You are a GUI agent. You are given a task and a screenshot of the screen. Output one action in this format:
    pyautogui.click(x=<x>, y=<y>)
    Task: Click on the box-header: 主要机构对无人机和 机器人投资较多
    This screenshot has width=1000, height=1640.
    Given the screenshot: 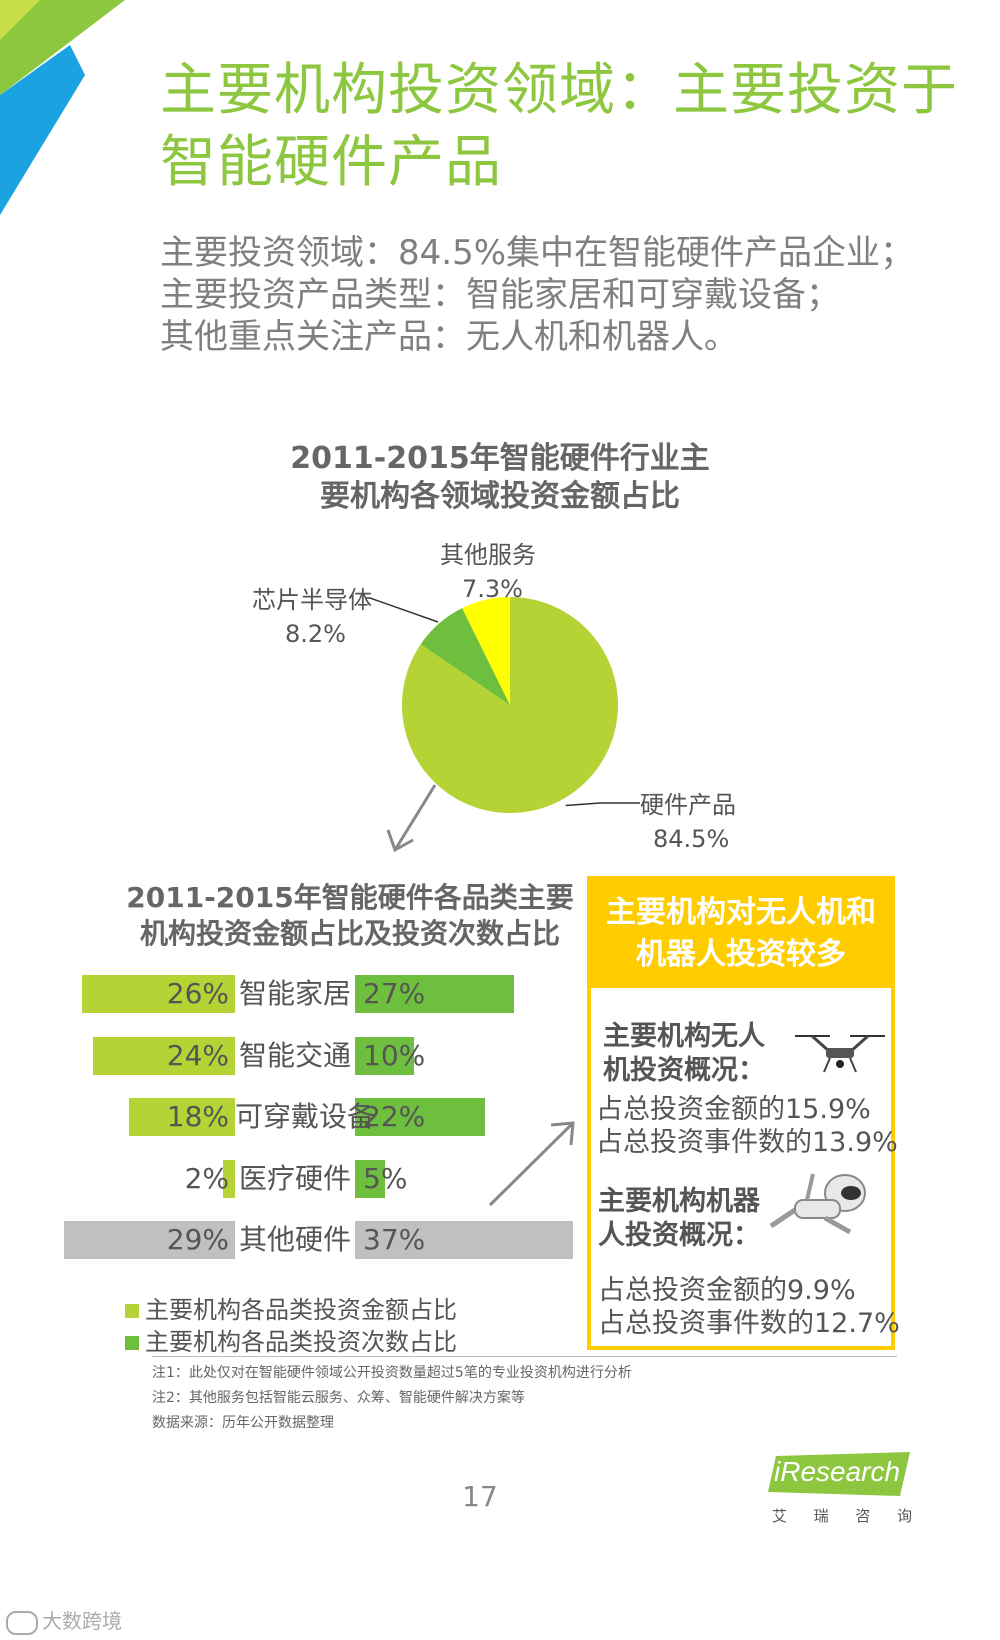 What is the action you would take?
    pyautogui.click(x=741, y=934)
    